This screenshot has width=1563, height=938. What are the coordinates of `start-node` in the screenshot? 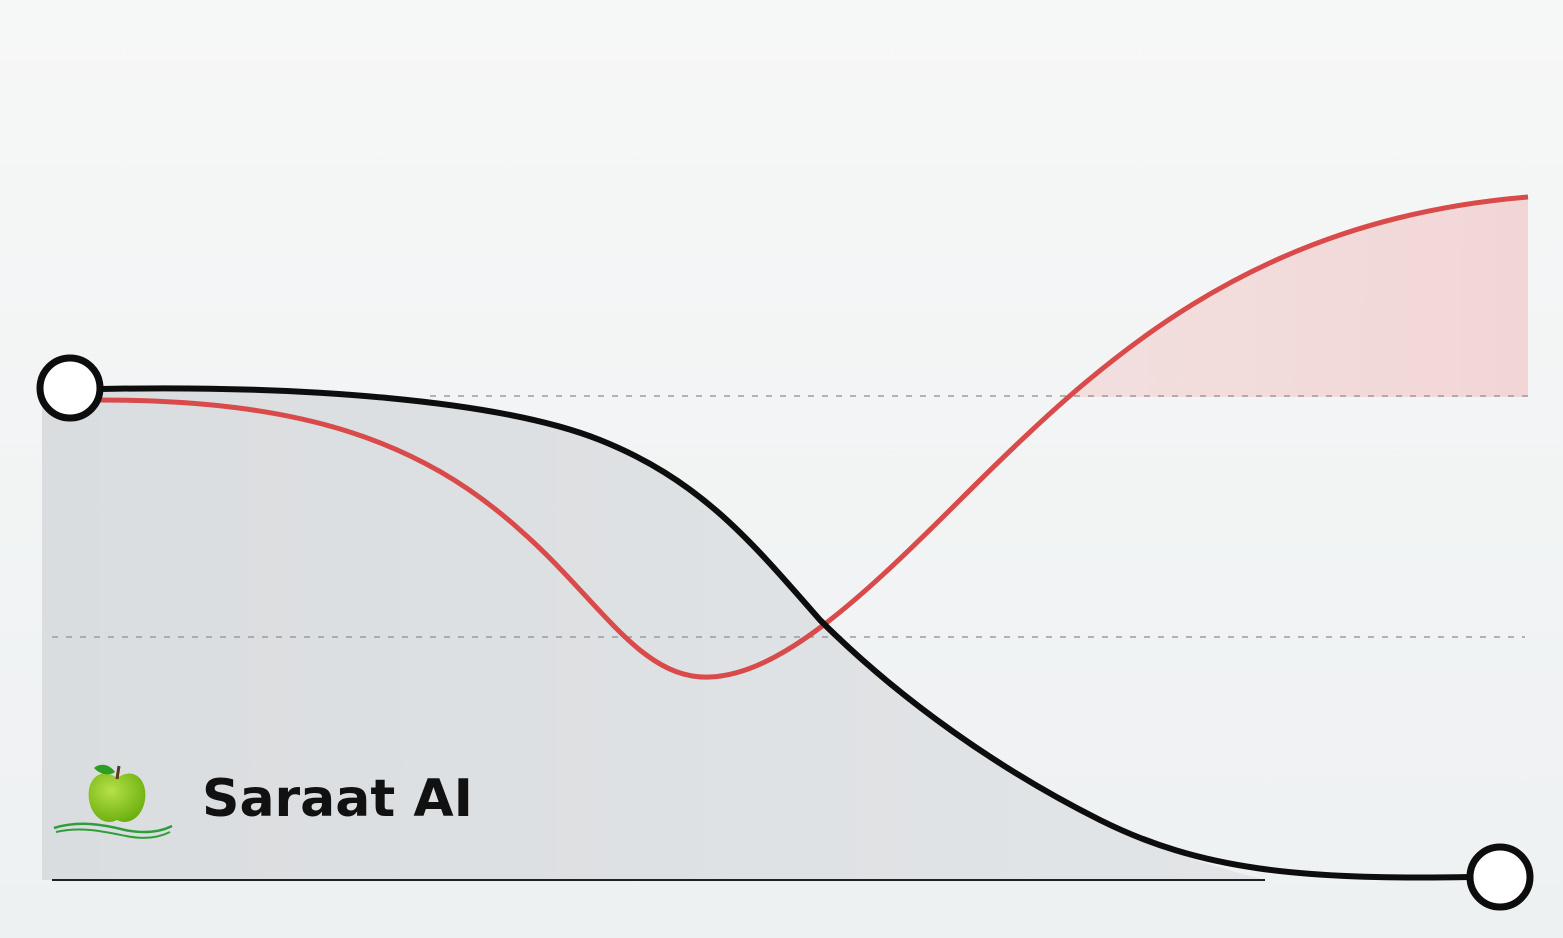 It's located at (70, 388).